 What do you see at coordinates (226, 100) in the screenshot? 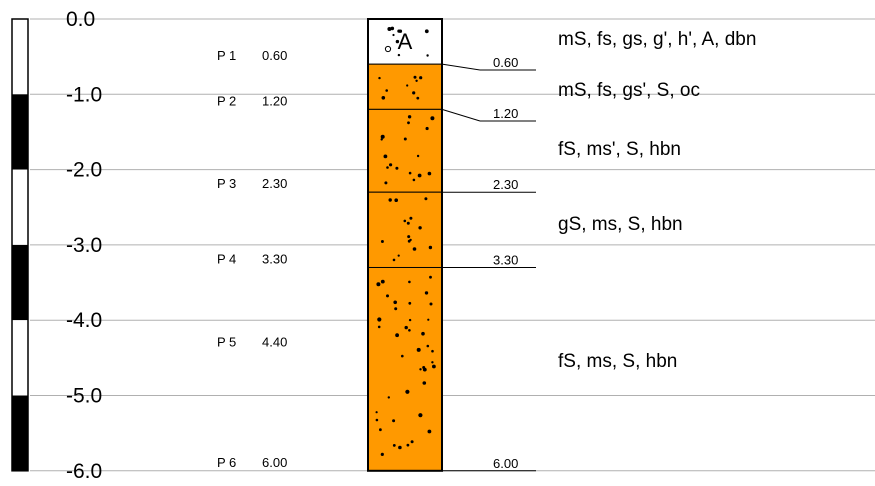
I see `sample-id: P 2` at bounding box center [226, 100].